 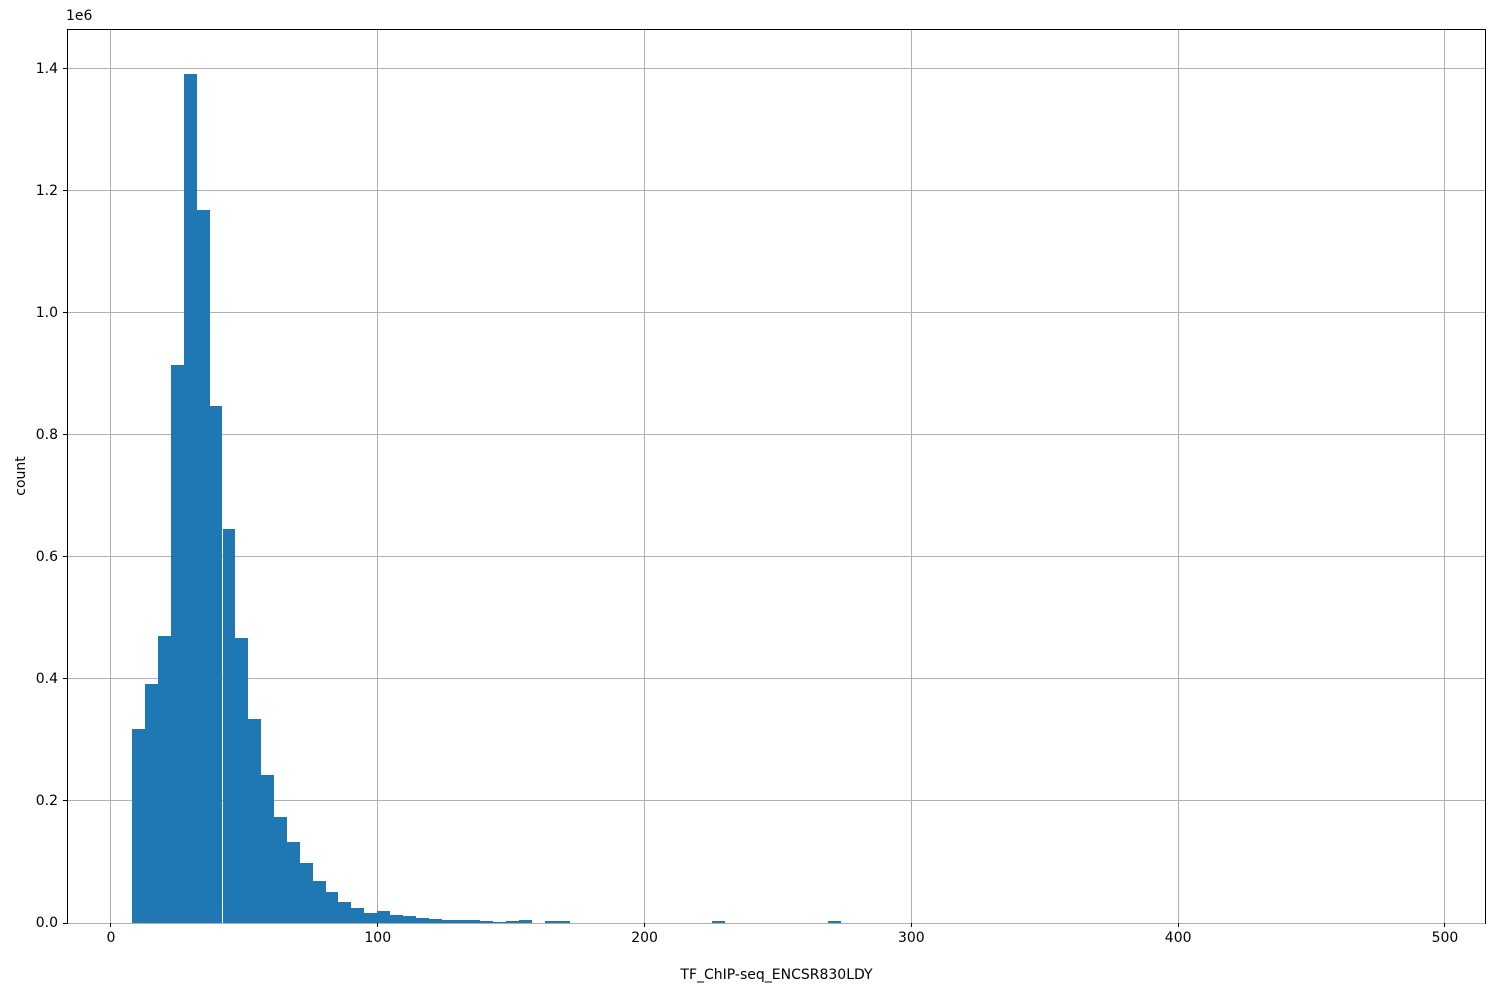 What do you see at coordinates (46, 312) in the screenshot?
I see `y-tick-label: 1.0` at bounding box center [46, 312].